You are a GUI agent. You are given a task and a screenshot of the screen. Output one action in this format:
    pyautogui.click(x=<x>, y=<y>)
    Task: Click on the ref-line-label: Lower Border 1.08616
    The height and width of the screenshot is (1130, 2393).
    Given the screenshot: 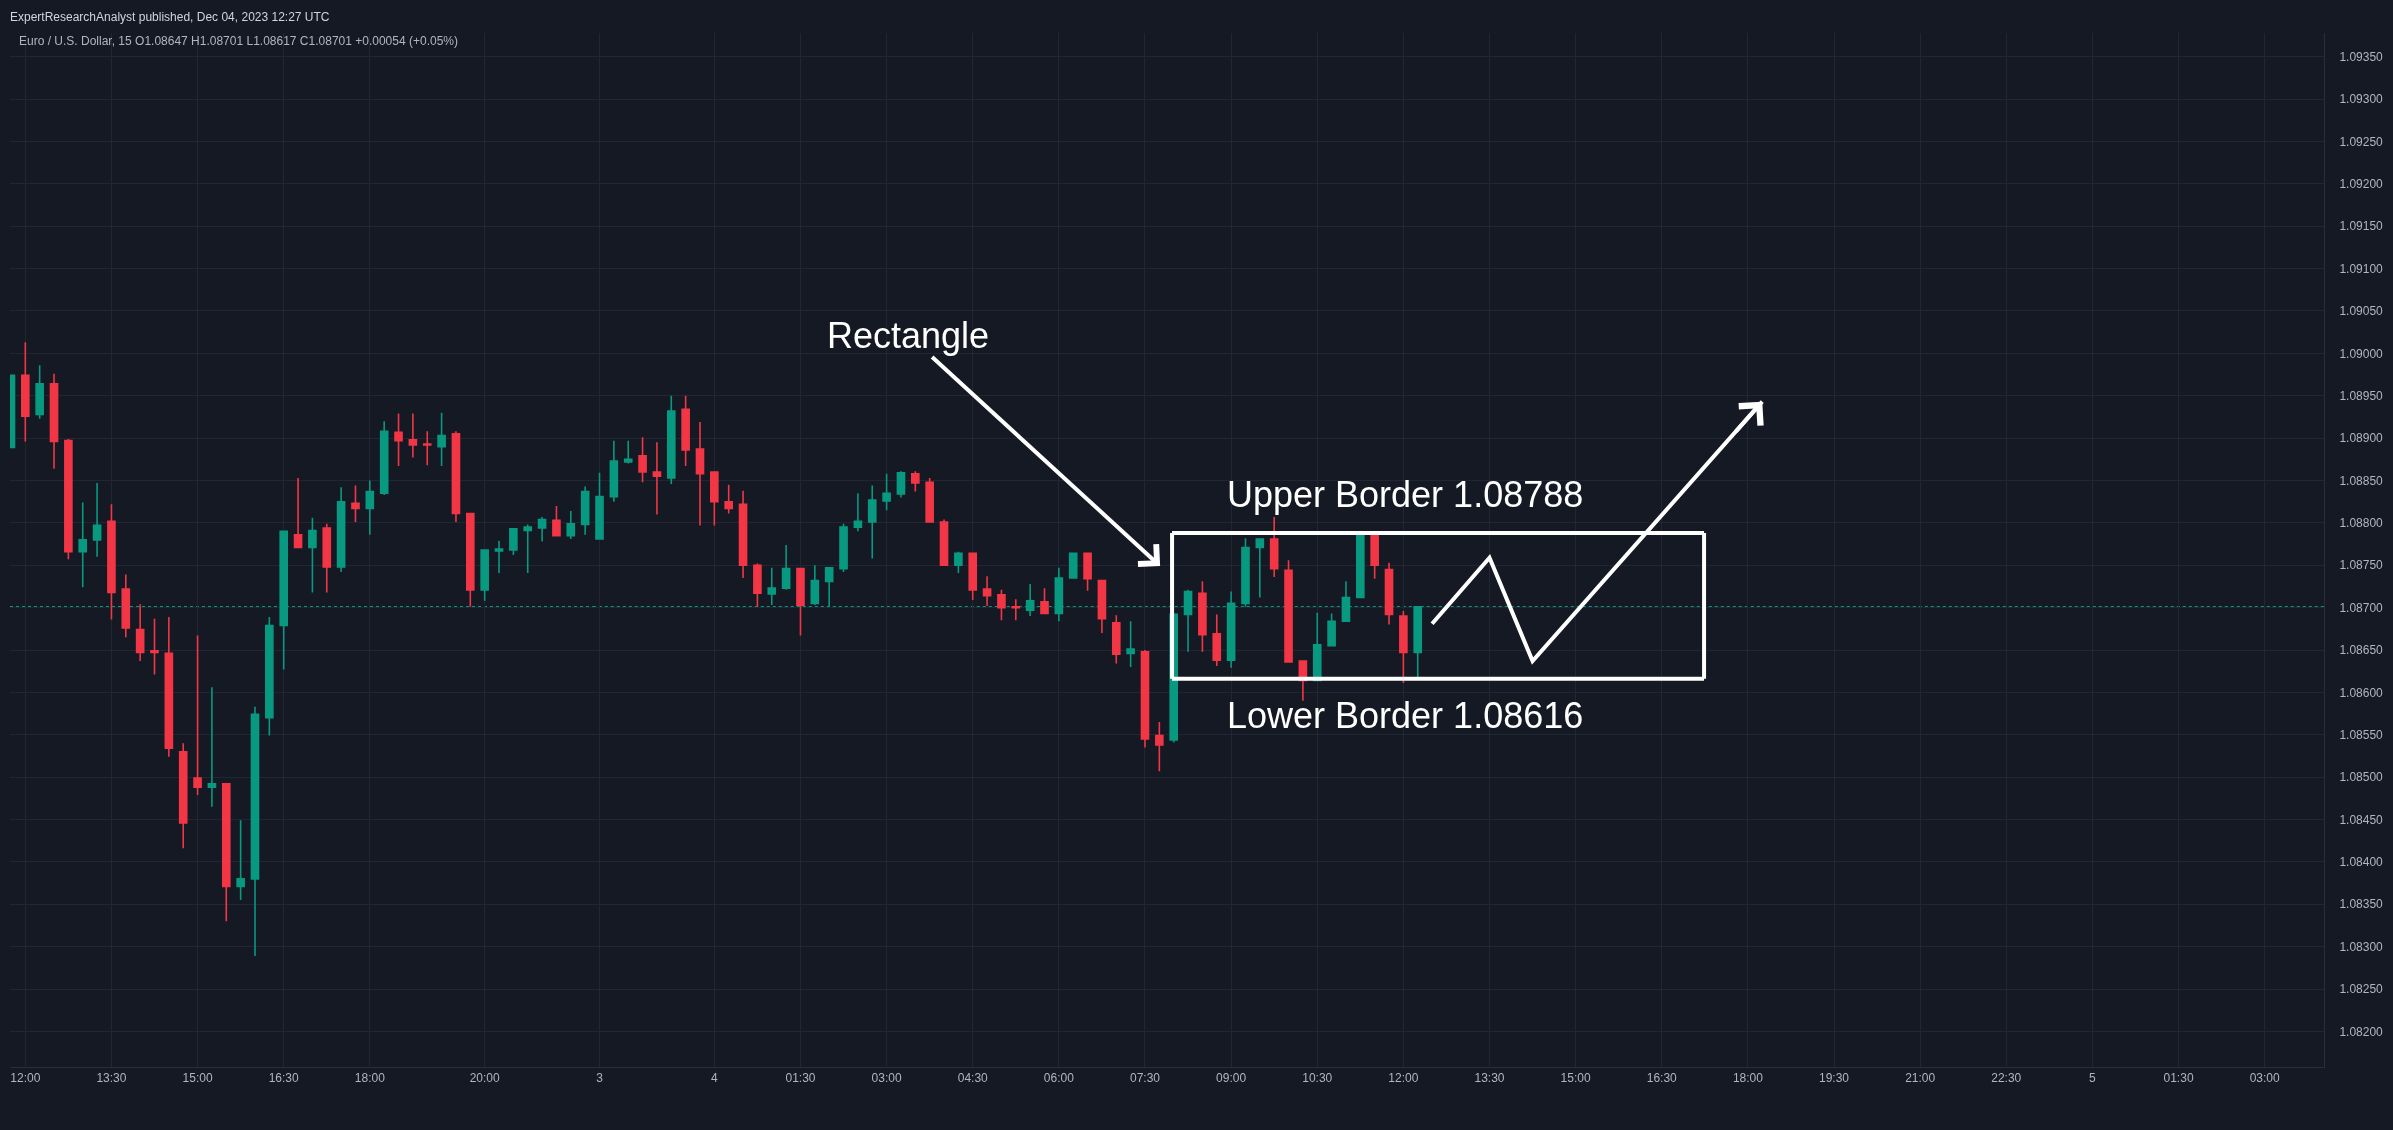 What is the action you would take?
    pyautogui.click(x=1405, y=715)
    